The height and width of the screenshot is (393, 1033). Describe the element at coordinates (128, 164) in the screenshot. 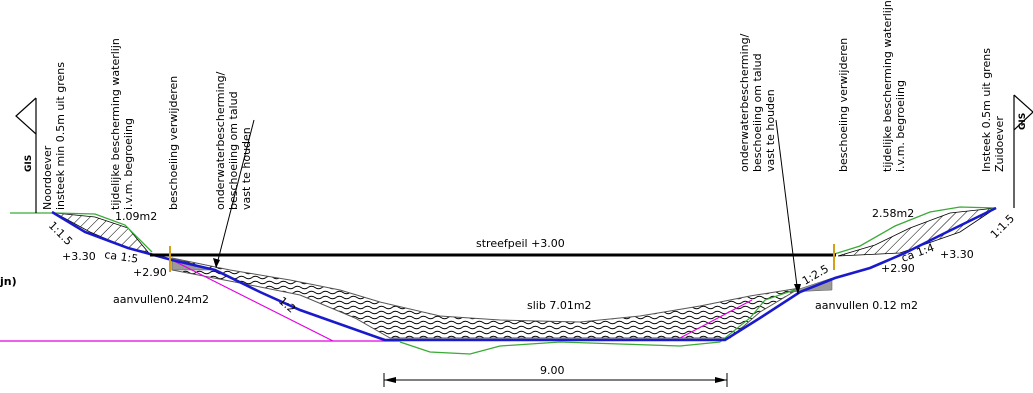

I see `left-tijd-label-2: i.v.m. begroeiing` at that location.